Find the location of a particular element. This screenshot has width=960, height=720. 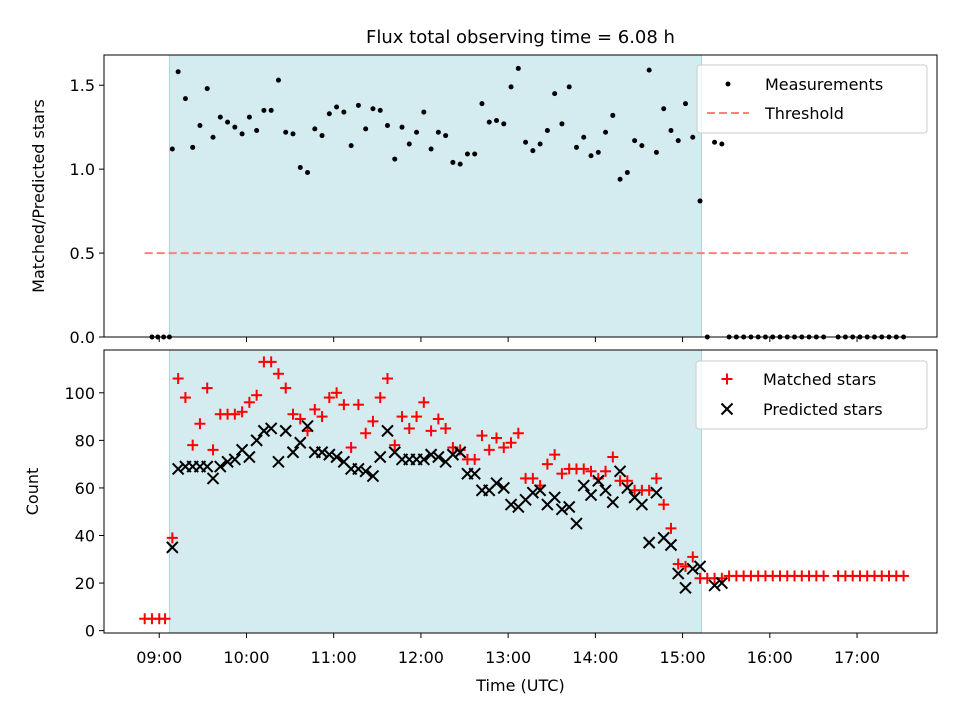

x-tick-label: 12:00 is located at coordinates (421, 657).